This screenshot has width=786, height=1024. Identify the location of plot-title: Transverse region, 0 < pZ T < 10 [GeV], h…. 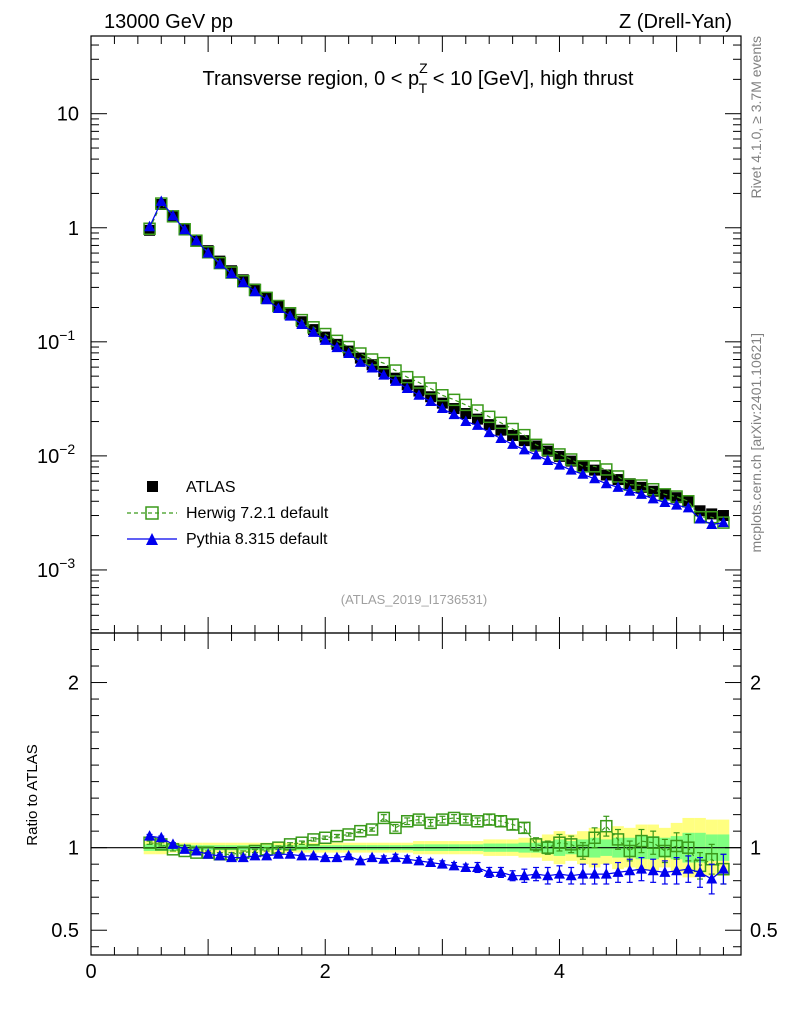
(418, 78).